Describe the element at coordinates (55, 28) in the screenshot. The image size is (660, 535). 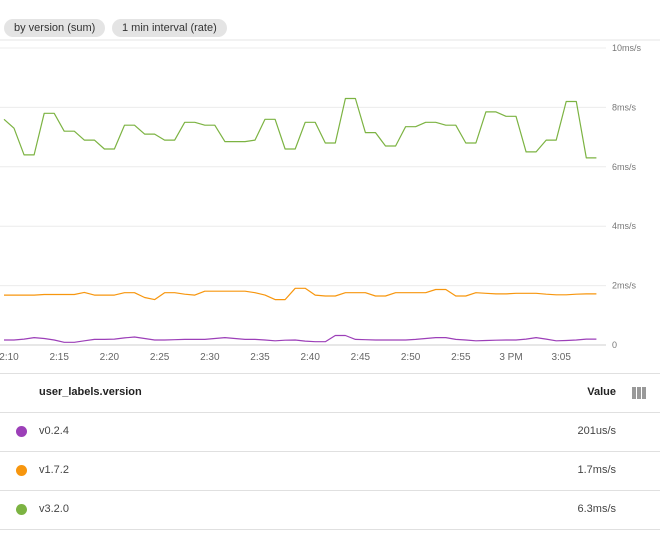
I see `group-by-chip: by version (sum)` at that location.